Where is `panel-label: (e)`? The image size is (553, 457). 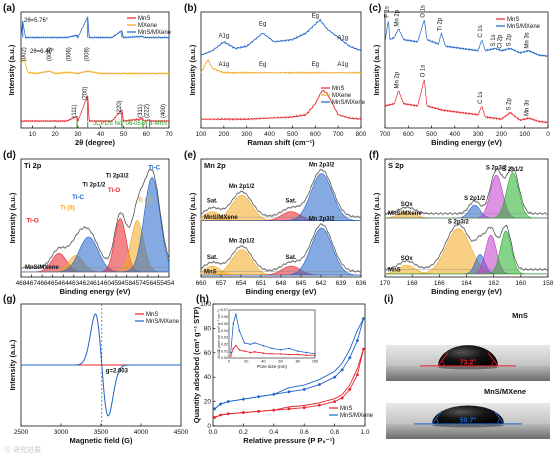 panel-label: (e) is located at coordinates (190, 155).